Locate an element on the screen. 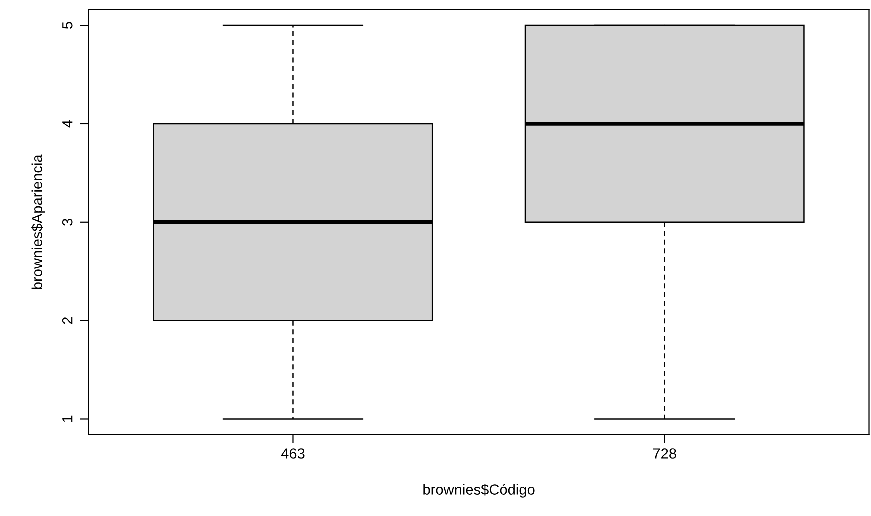  y-tick-label: 3 is located at coordinates (67, 222).